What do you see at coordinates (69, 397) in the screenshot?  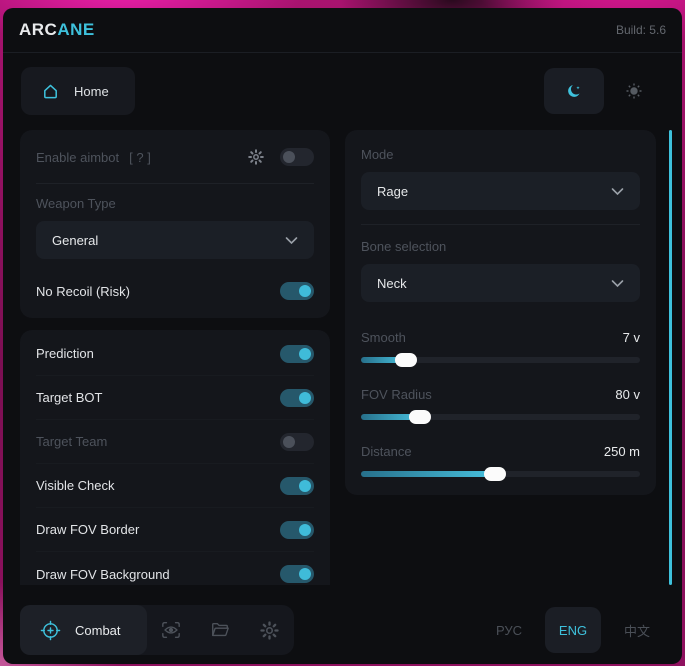 I see `target-bot-label: Target BOT` at bounding box center [69, 397].